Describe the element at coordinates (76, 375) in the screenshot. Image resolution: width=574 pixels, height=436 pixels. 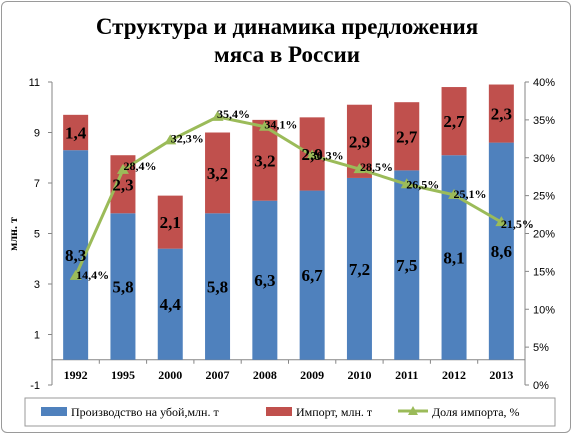
I see `x-category-label: 1992` at that location.